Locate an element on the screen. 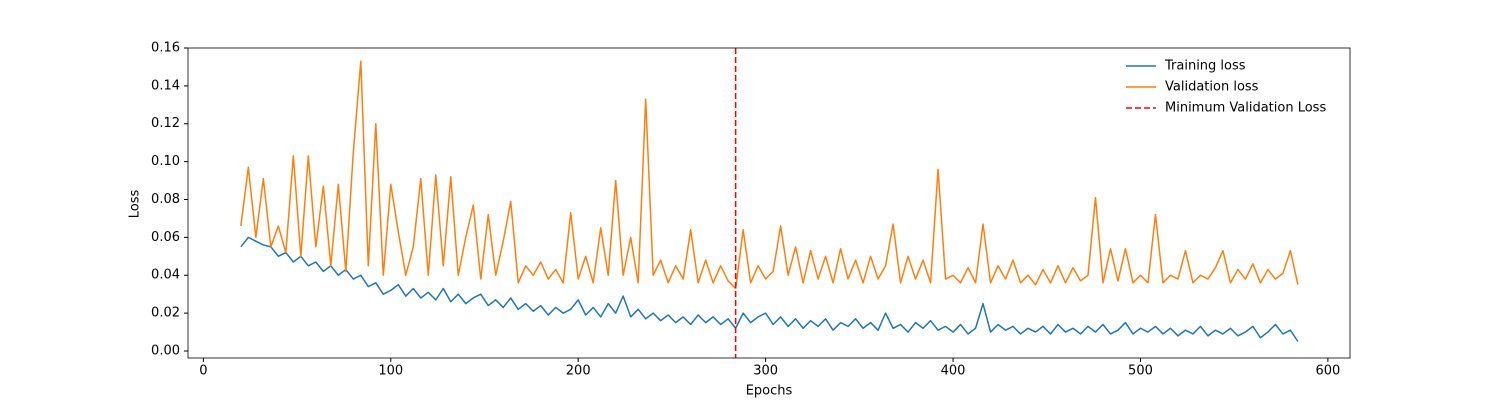 Image resolution: width=1500 pixels, height=400 pixels. x-tick-label: 400 is located at coordinates (953, 371).